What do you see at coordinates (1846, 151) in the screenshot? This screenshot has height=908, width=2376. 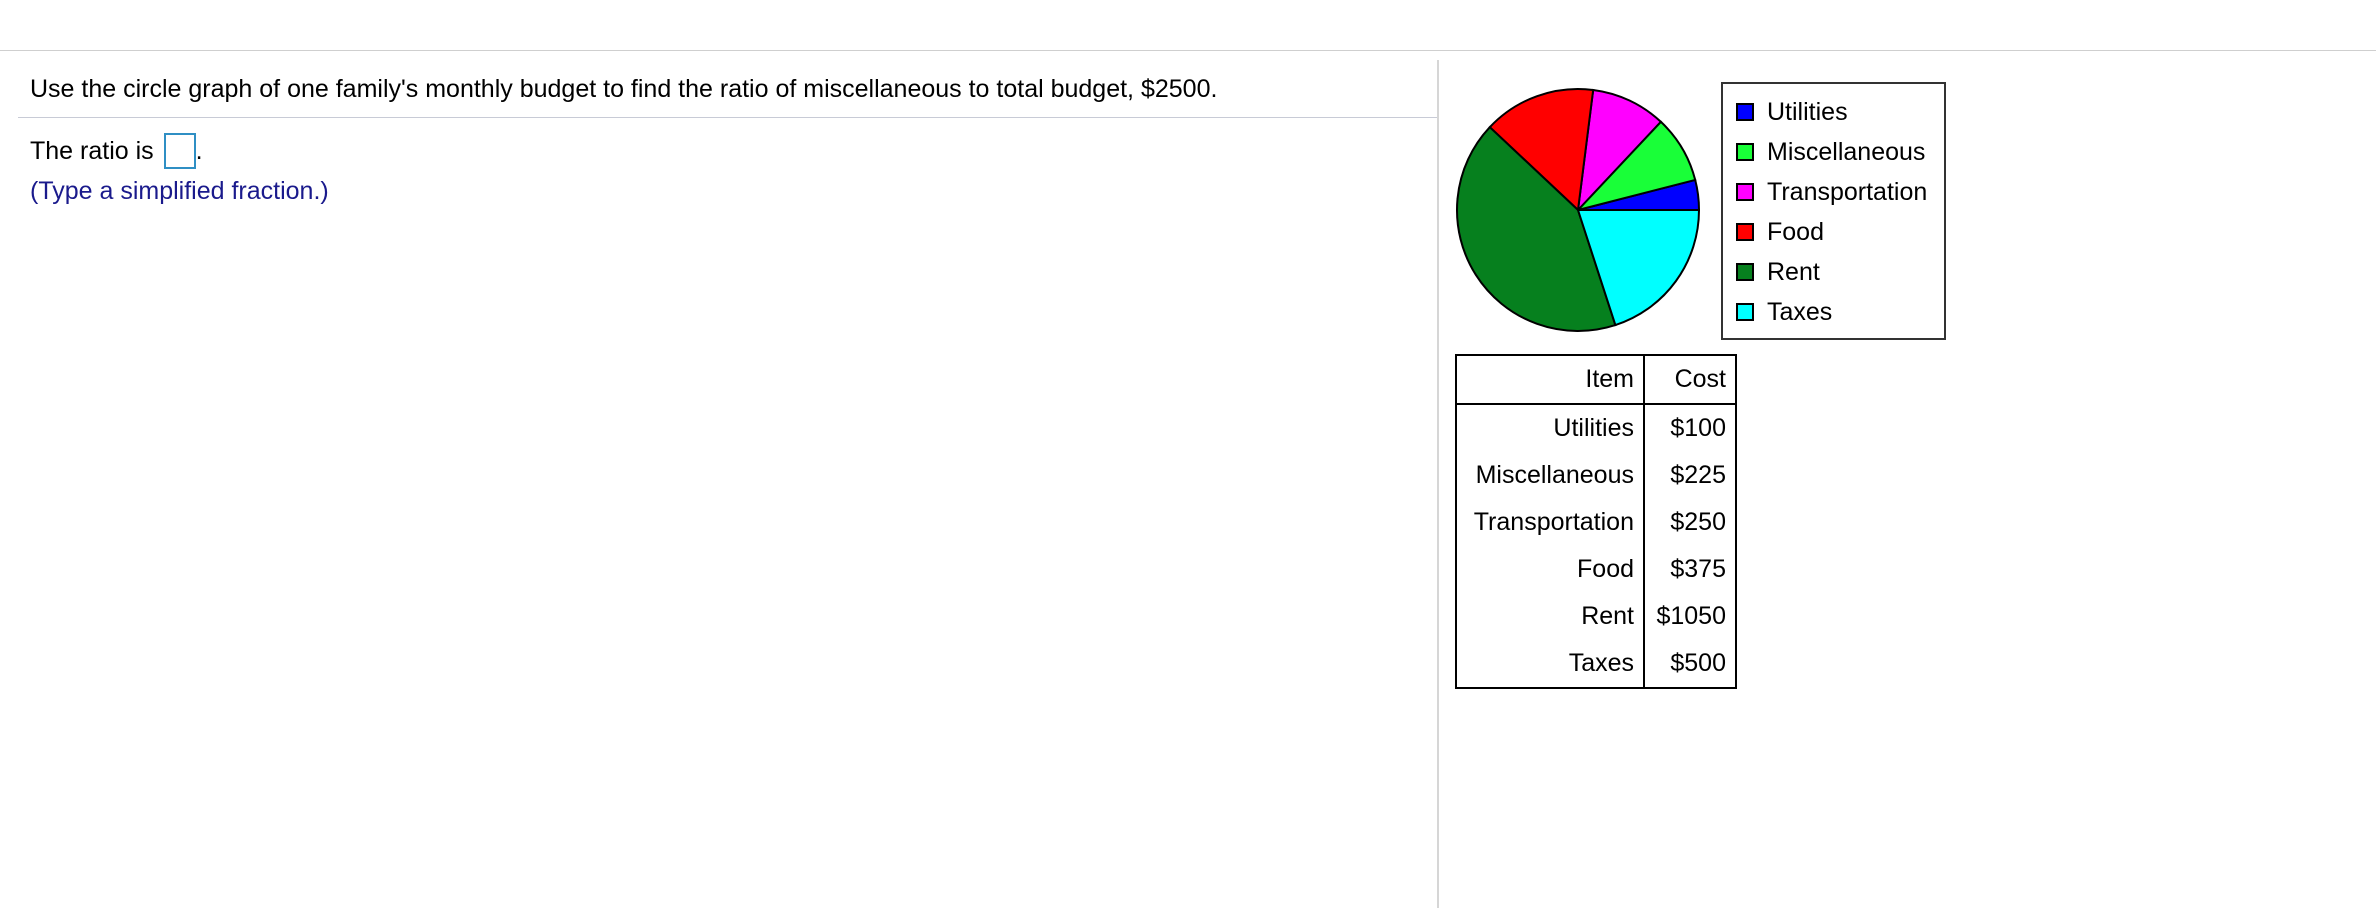 I see `legend-label: Miscellaneous` at bounding box center [1846, 151].